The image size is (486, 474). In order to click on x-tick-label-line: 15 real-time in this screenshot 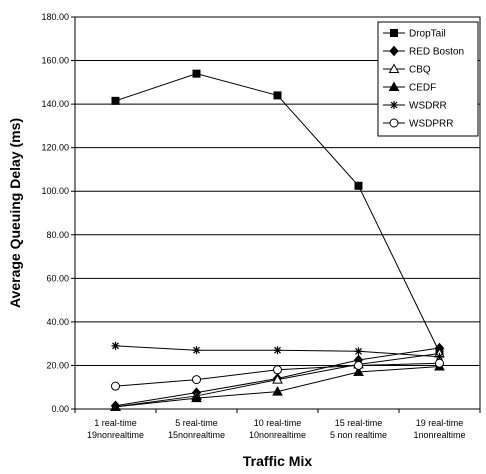, I will do `click(359, 423)`.